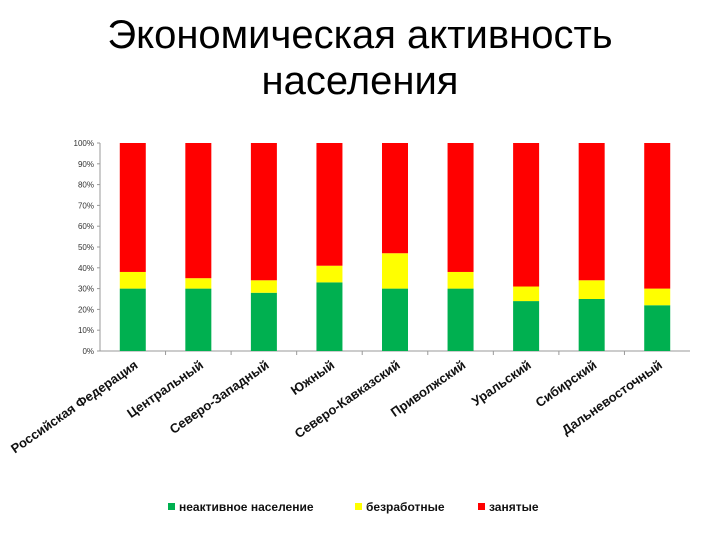  Describe the element at coordinates (86, 185) in the screenshot. I see `y-tick-label: 80%` at that location.